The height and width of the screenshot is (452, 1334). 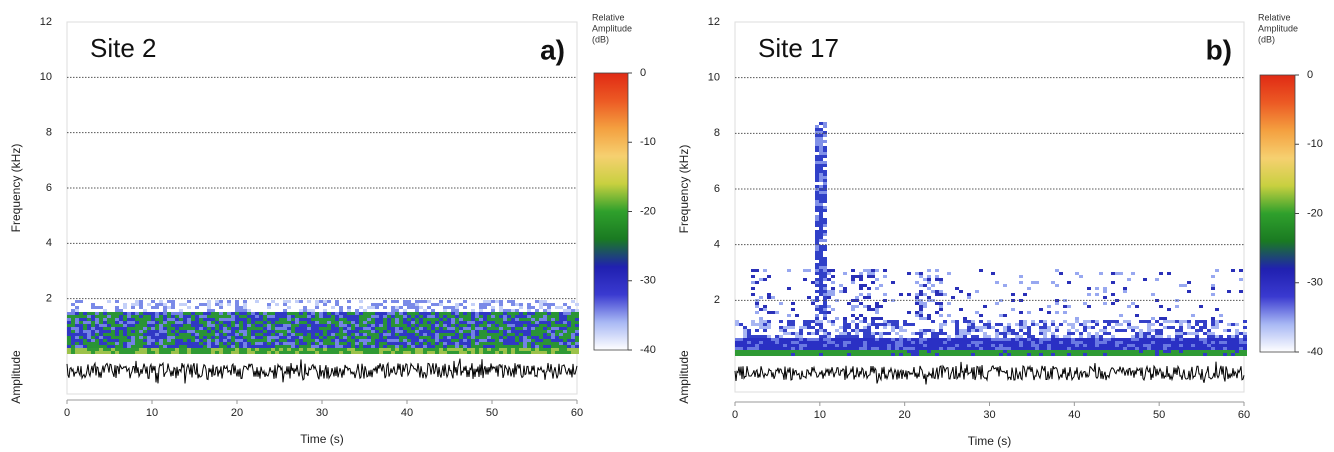 What do you see at coordinates (798, 48) in the screenshot?
I see `site-label: Site 17` at bounding box center [798, 48].